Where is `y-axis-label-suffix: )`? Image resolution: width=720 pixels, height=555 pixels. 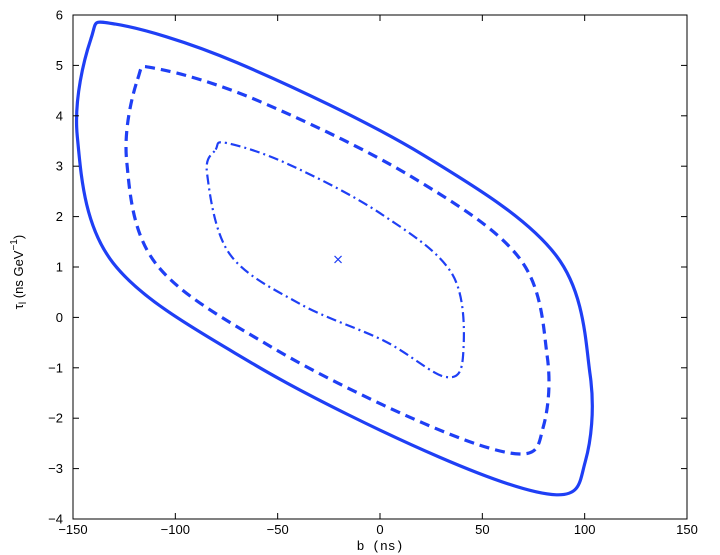 y-axis-label-suffix: ) is located at coordinates (18, 237).